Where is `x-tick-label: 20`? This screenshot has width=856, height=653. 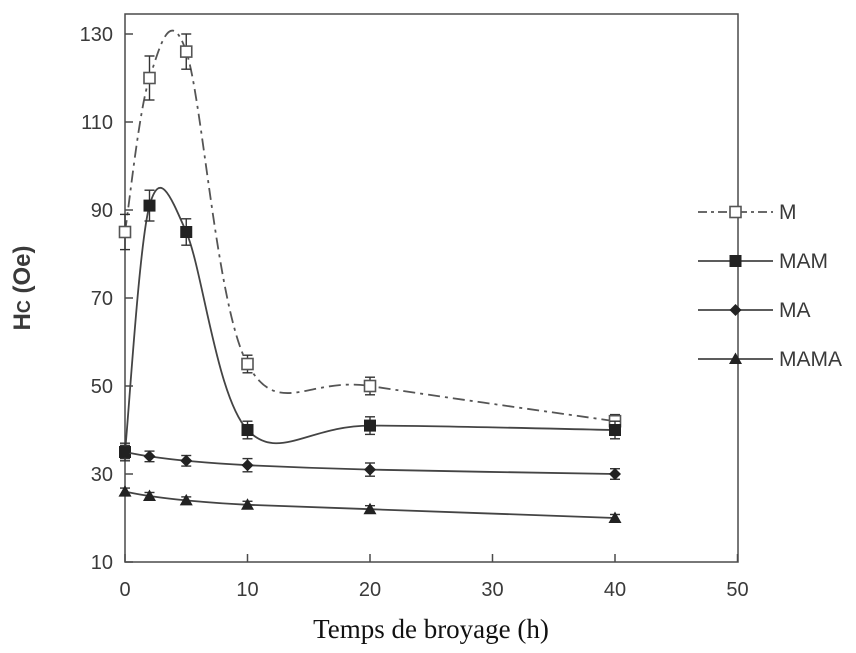 x-tick-label: 20 is located at coordinates (370, 590).